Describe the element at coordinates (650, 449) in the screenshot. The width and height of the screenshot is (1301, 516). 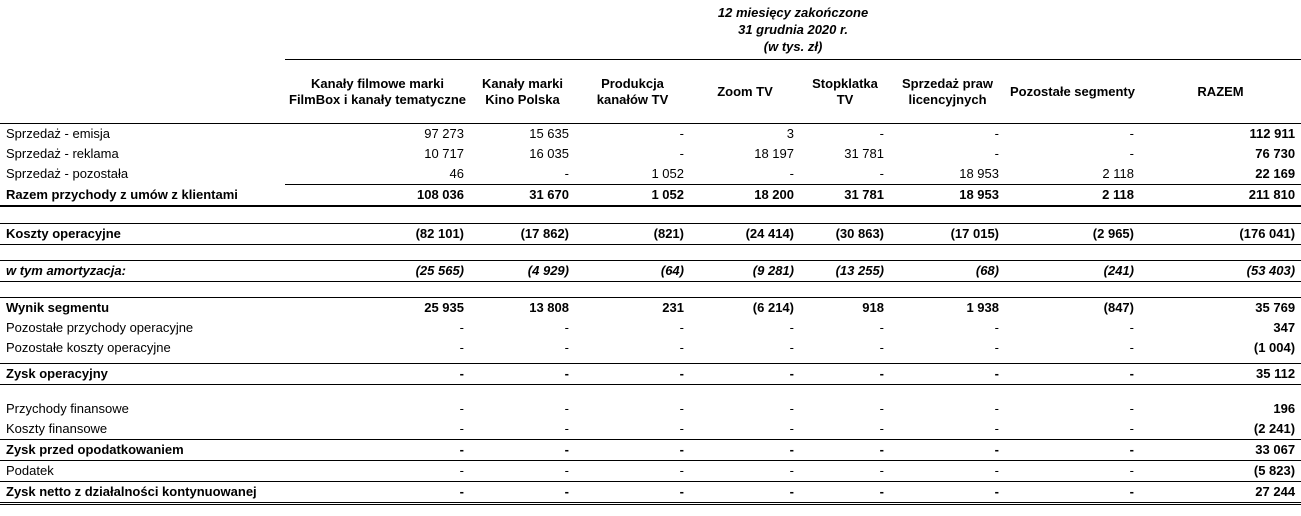
I see `table-row: Zysk przed opodatkowaniem - - - - - - -33 067` at that location.